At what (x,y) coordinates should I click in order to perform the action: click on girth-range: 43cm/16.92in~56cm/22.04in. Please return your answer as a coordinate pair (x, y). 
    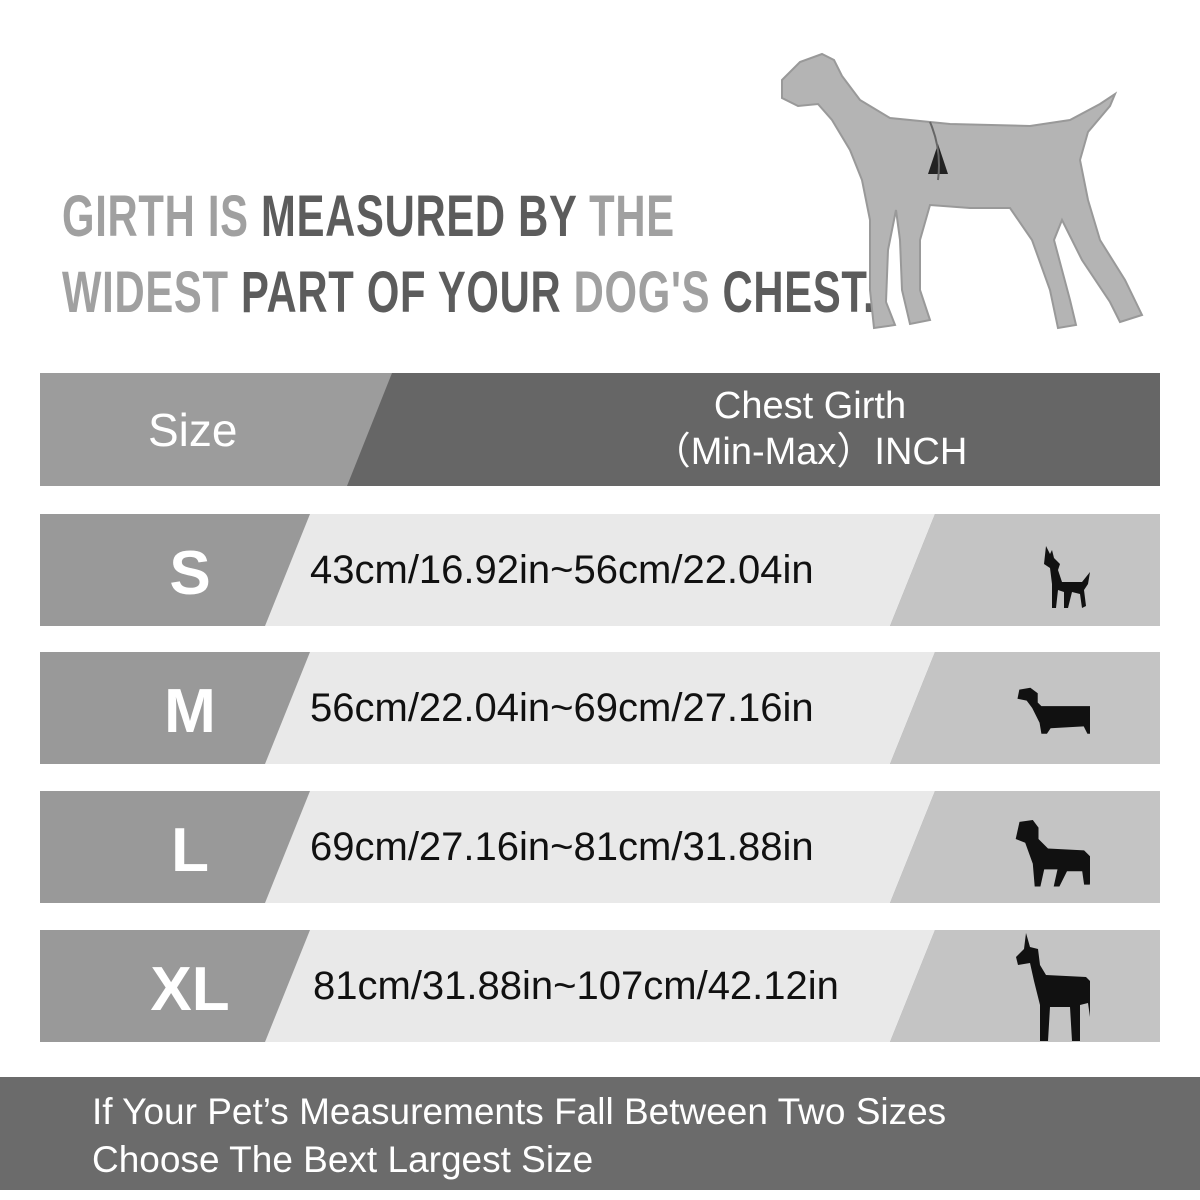
    Looking at the image, I should click on (562, 570).